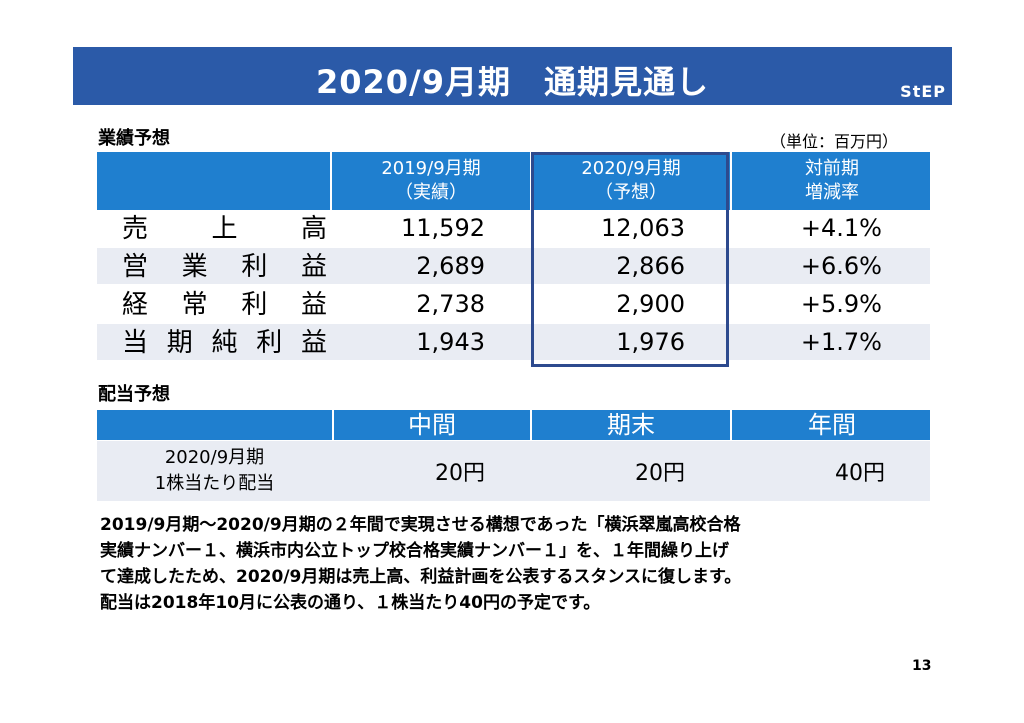 The height and width of the screenshot is (723, 1024). Describe the element at coordinates (923, 91) in the screenshot. I see `step-logo: StEP` at that location.